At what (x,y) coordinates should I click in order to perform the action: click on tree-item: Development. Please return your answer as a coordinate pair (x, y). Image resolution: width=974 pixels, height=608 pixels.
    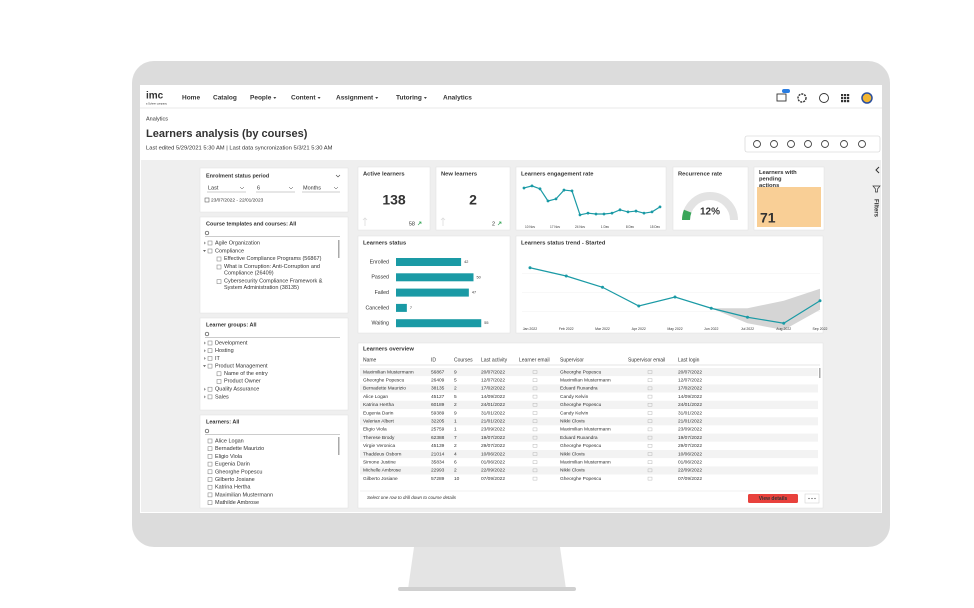
    Looking at the image, I should click on (231, 343).